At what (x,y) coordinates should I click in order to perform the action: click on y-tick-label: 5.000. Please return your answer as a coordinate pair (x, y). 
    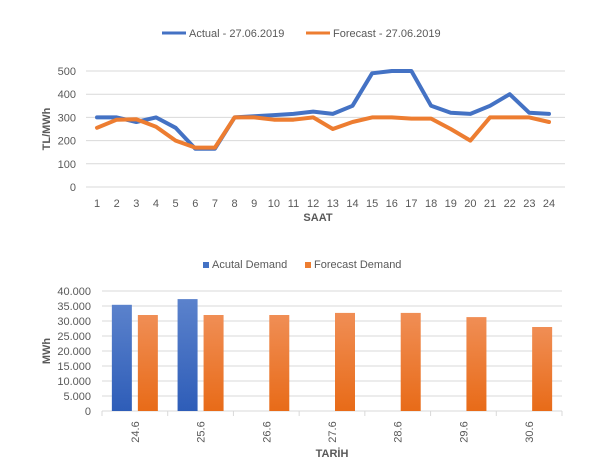
    Looking at the image, I should click on (77, 397).